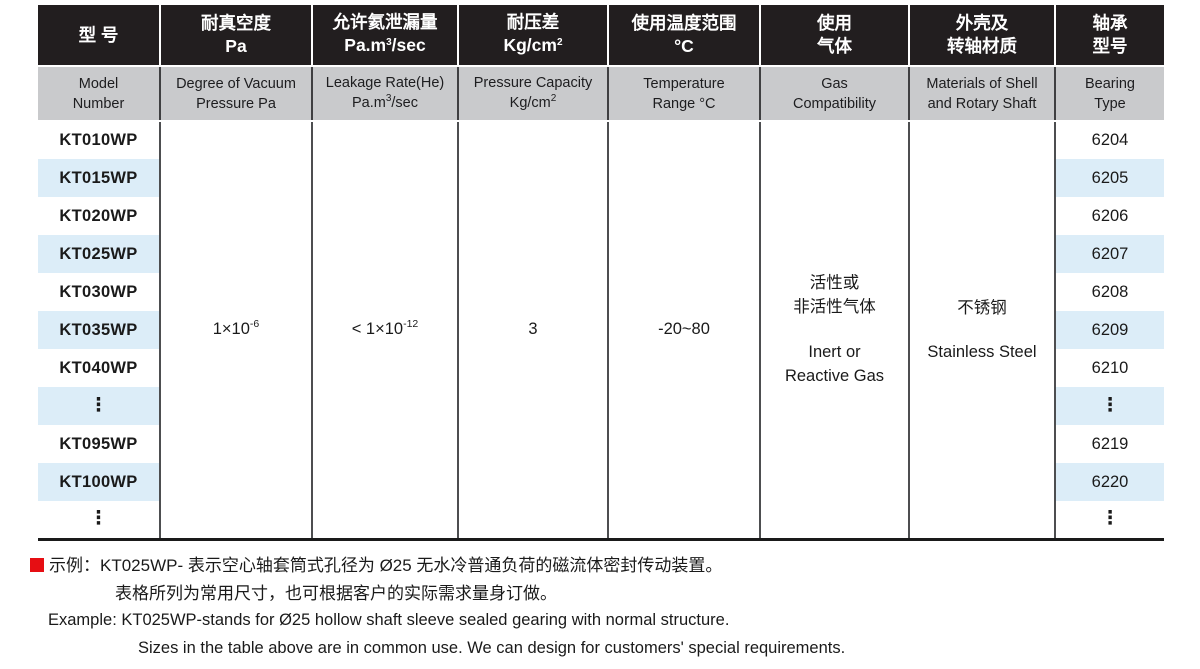 The image size is (1200, 669). What do you see at coordinates (600, 594) in the screenshot?
I see `footnote-chinese-line2: 表格所列为常用尺寸，也可根据客户的实际需求量身订做。` at bounding box center [600, 594].